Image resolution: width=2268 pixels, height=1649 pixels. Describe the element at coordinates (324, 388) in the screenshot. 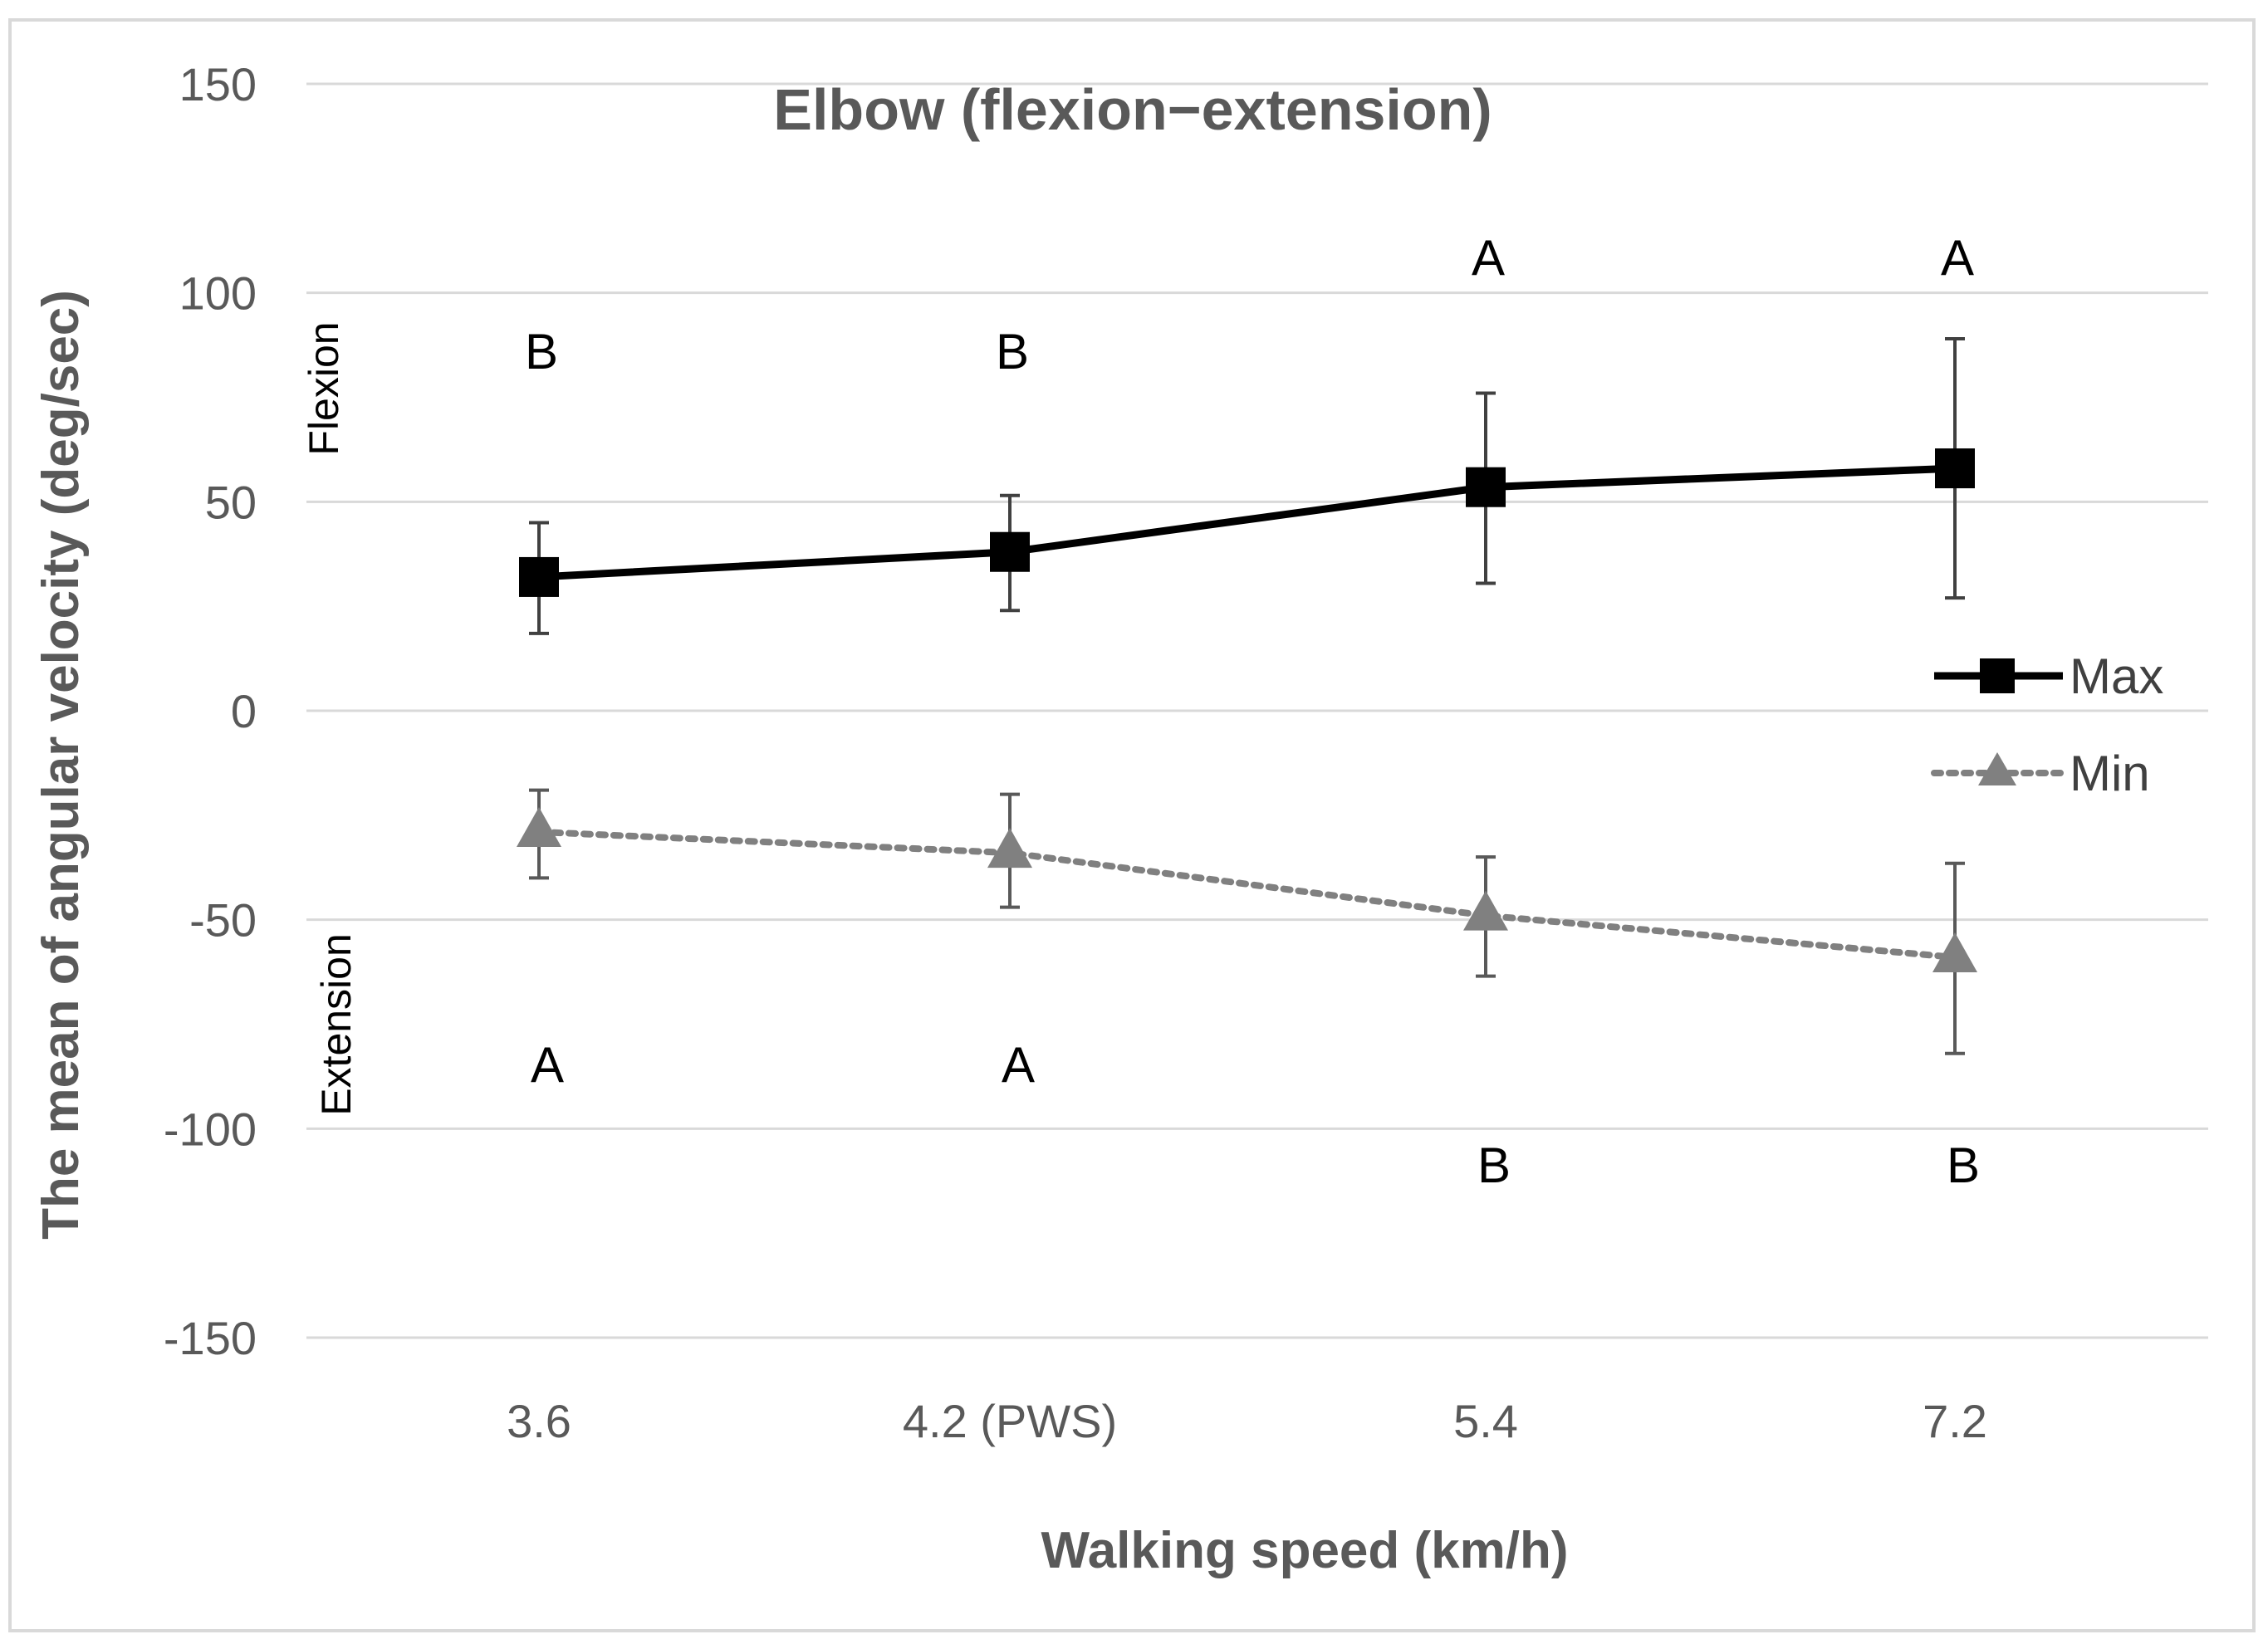

I see `flexion-label: Flexion` at that location.